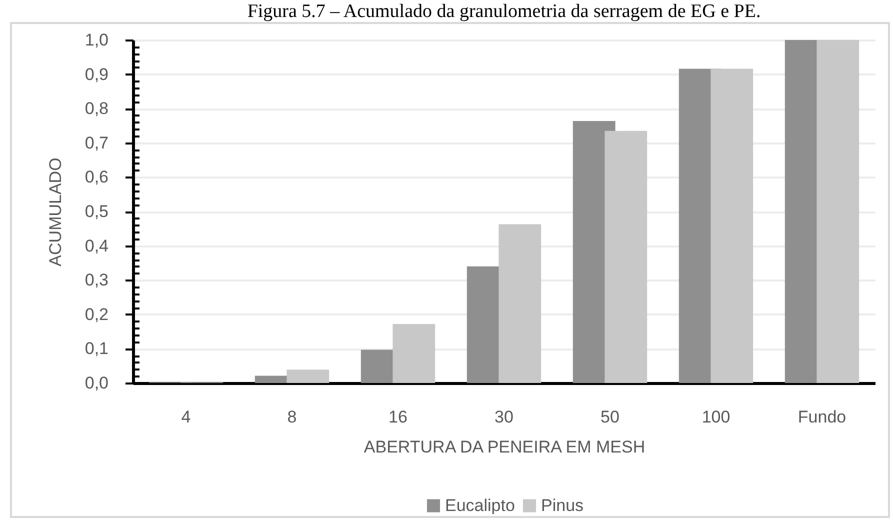  Describe the element at coordinates (96, 40) in the screenshot. I see `y-tick-label: 1,0` at that location.